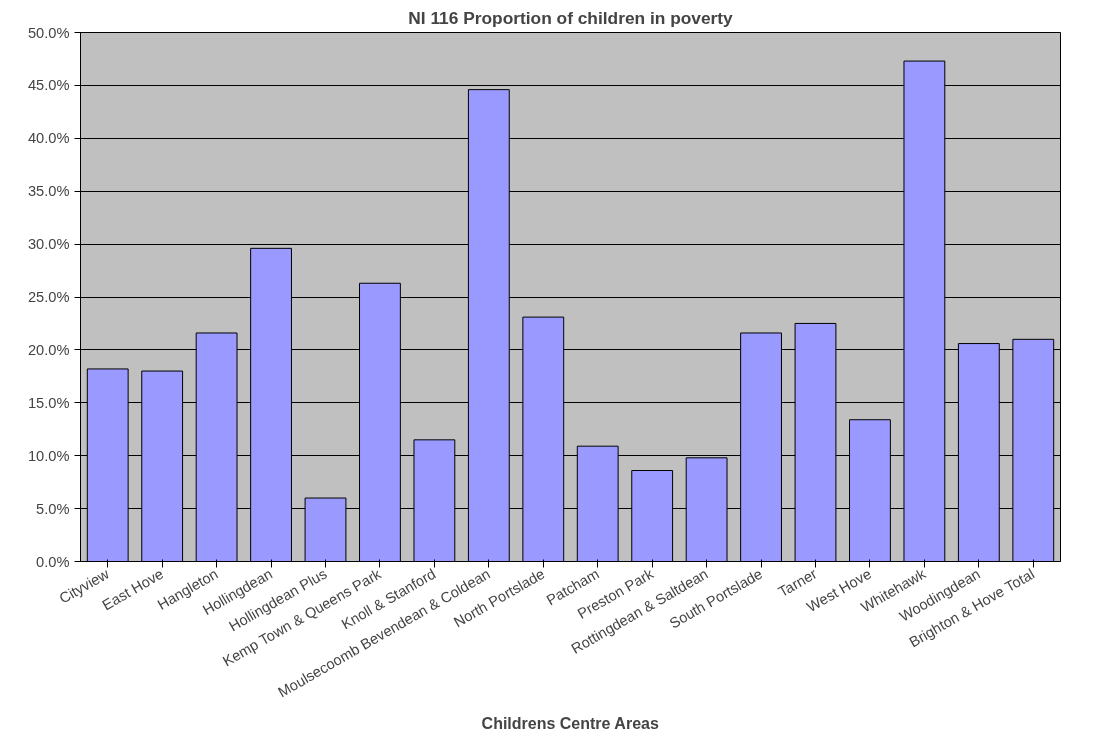  What do you see at coordinates (48, 349) in the screenshot?
I see `y-tick-label: 20.0%` at bounding box center [48, 349].